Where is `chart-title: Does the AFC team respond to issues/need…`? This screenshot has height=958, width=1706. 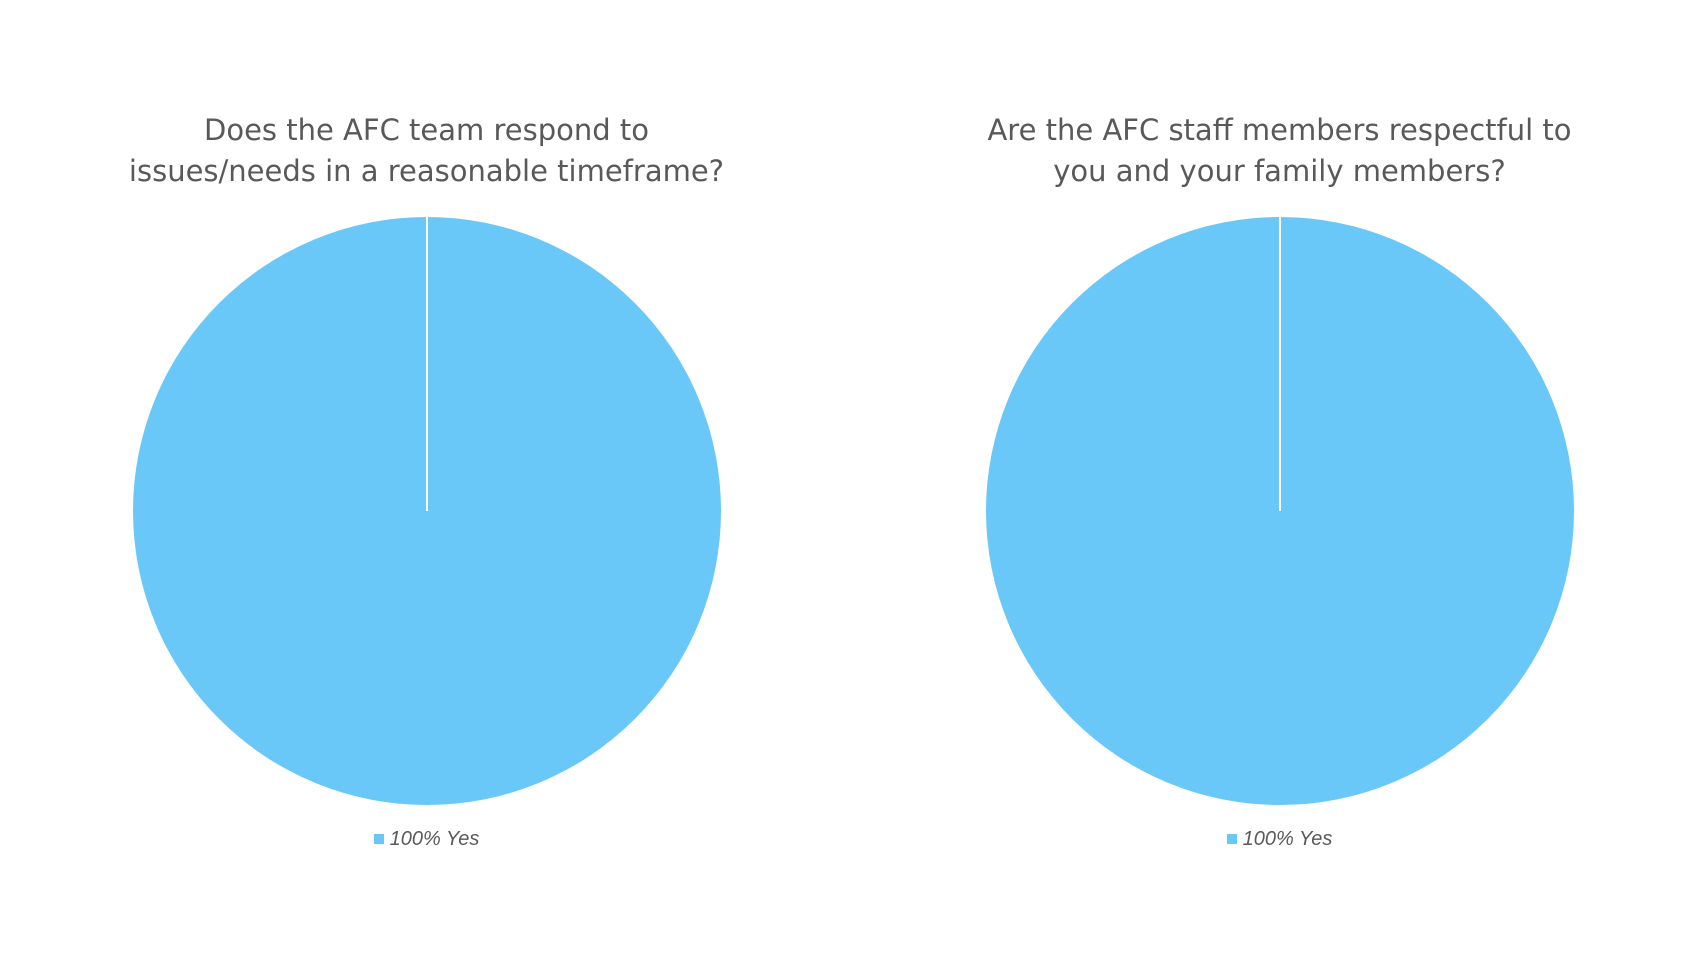 chart-title: Does the AFC team respond to issues/need… is located at coordinates (426, 151).